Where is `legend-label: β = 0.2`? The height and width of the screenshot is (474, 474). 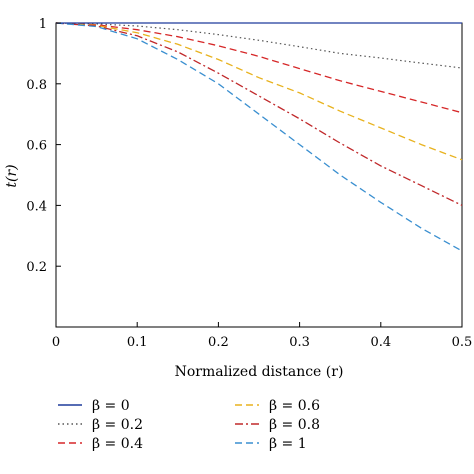
legend-label: β = 0.2 is located at coordinates (117, 425).